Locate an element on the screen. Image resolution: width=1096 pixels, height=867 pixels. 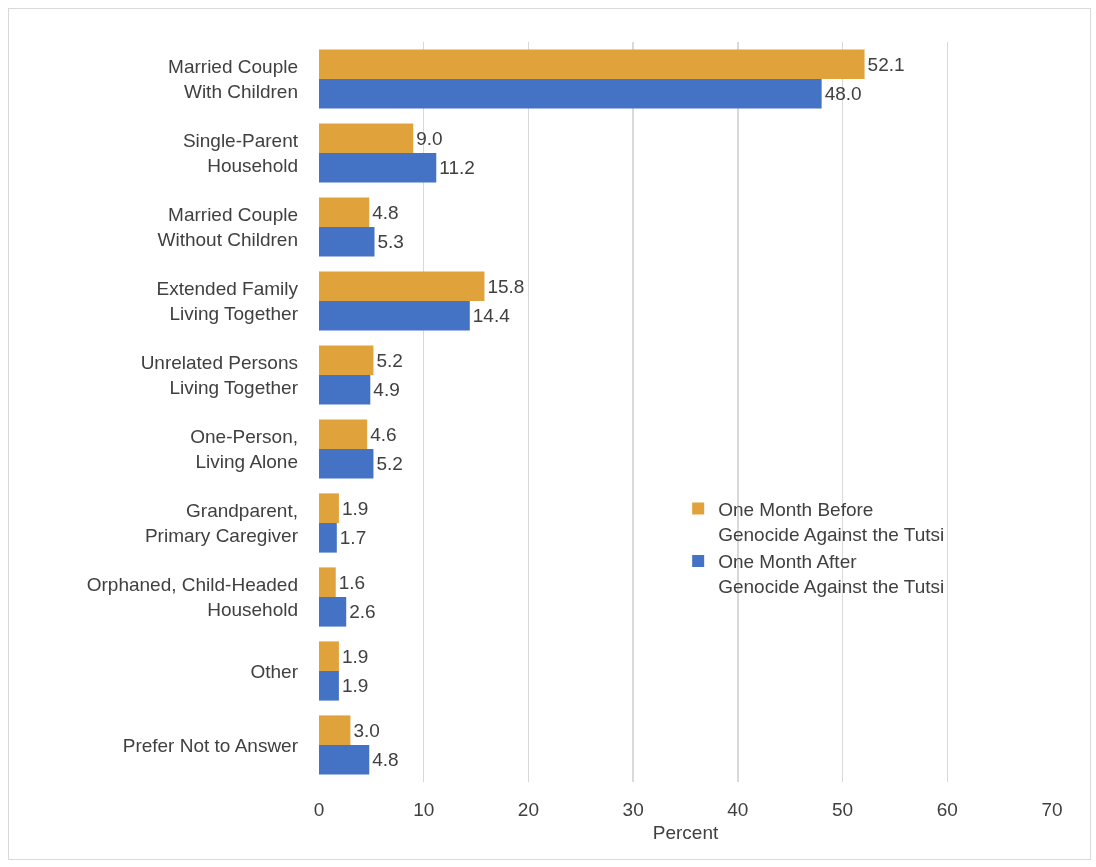
legend-label: One Month Before Genocide Against the Tutsi is located at coordinates (831, 521).